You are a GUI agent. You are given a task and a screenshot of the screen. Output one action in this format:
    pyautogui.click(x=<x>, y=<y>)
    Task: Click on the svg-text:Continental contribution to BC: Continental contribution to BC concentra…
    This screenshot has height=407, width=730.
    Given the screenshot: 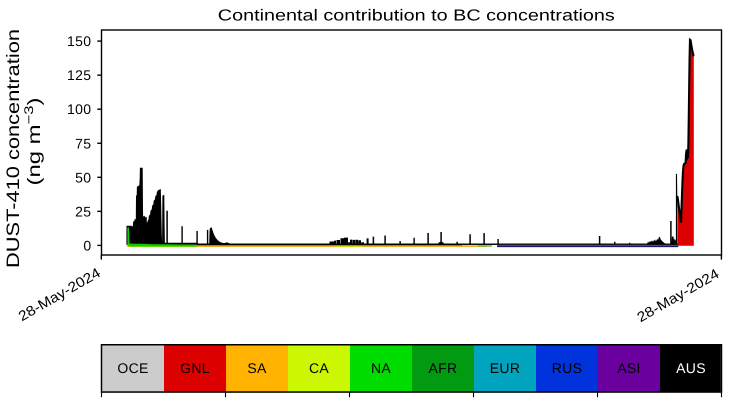 What is the action you would take?
    pyautogui.click(x=416, y=15)
    